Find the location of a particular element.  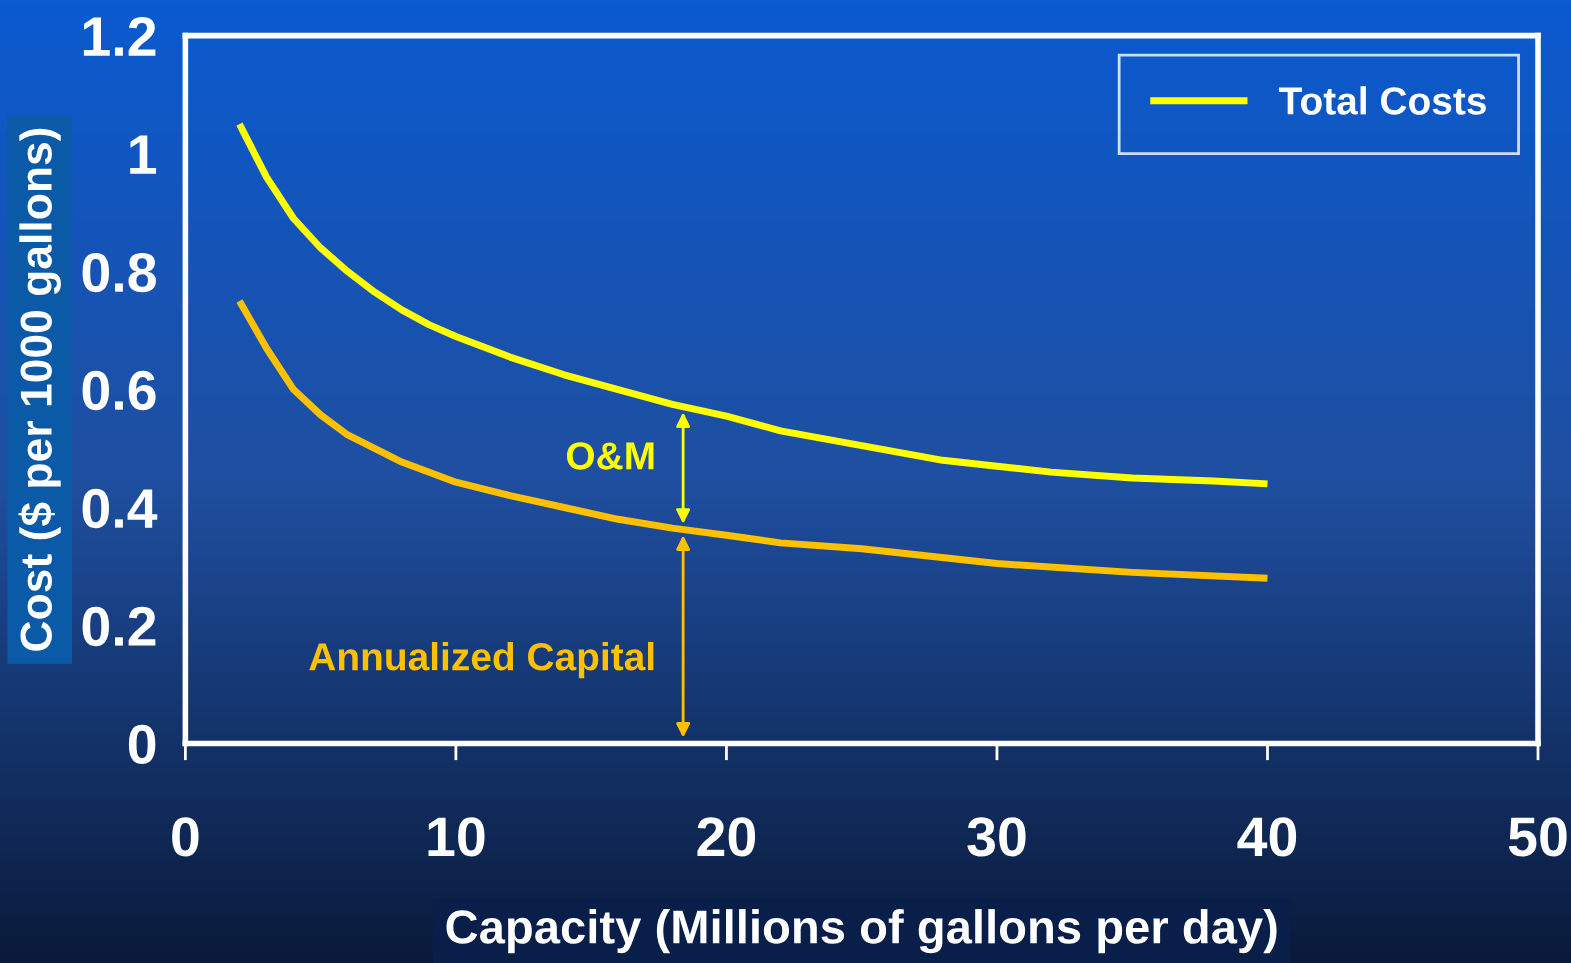

x-tick-label: 10 is located at coordinates (456, 837).